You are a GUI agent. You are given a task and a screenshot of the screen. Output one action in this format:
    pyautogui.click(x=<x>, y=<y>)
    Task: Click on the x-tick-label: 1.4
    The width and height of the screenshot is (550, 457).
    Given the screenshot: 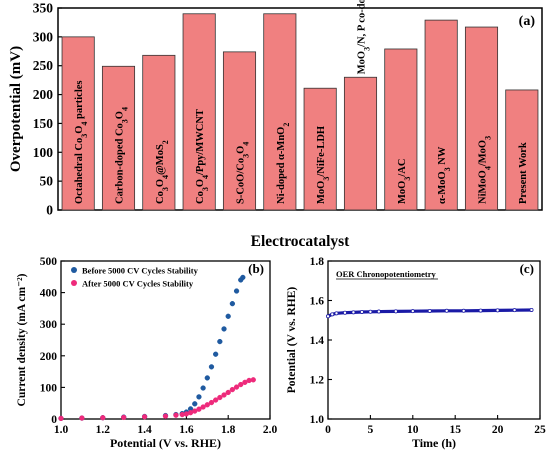 What is the action you would take?
    pyautogui.click(x=144, y=430)
    